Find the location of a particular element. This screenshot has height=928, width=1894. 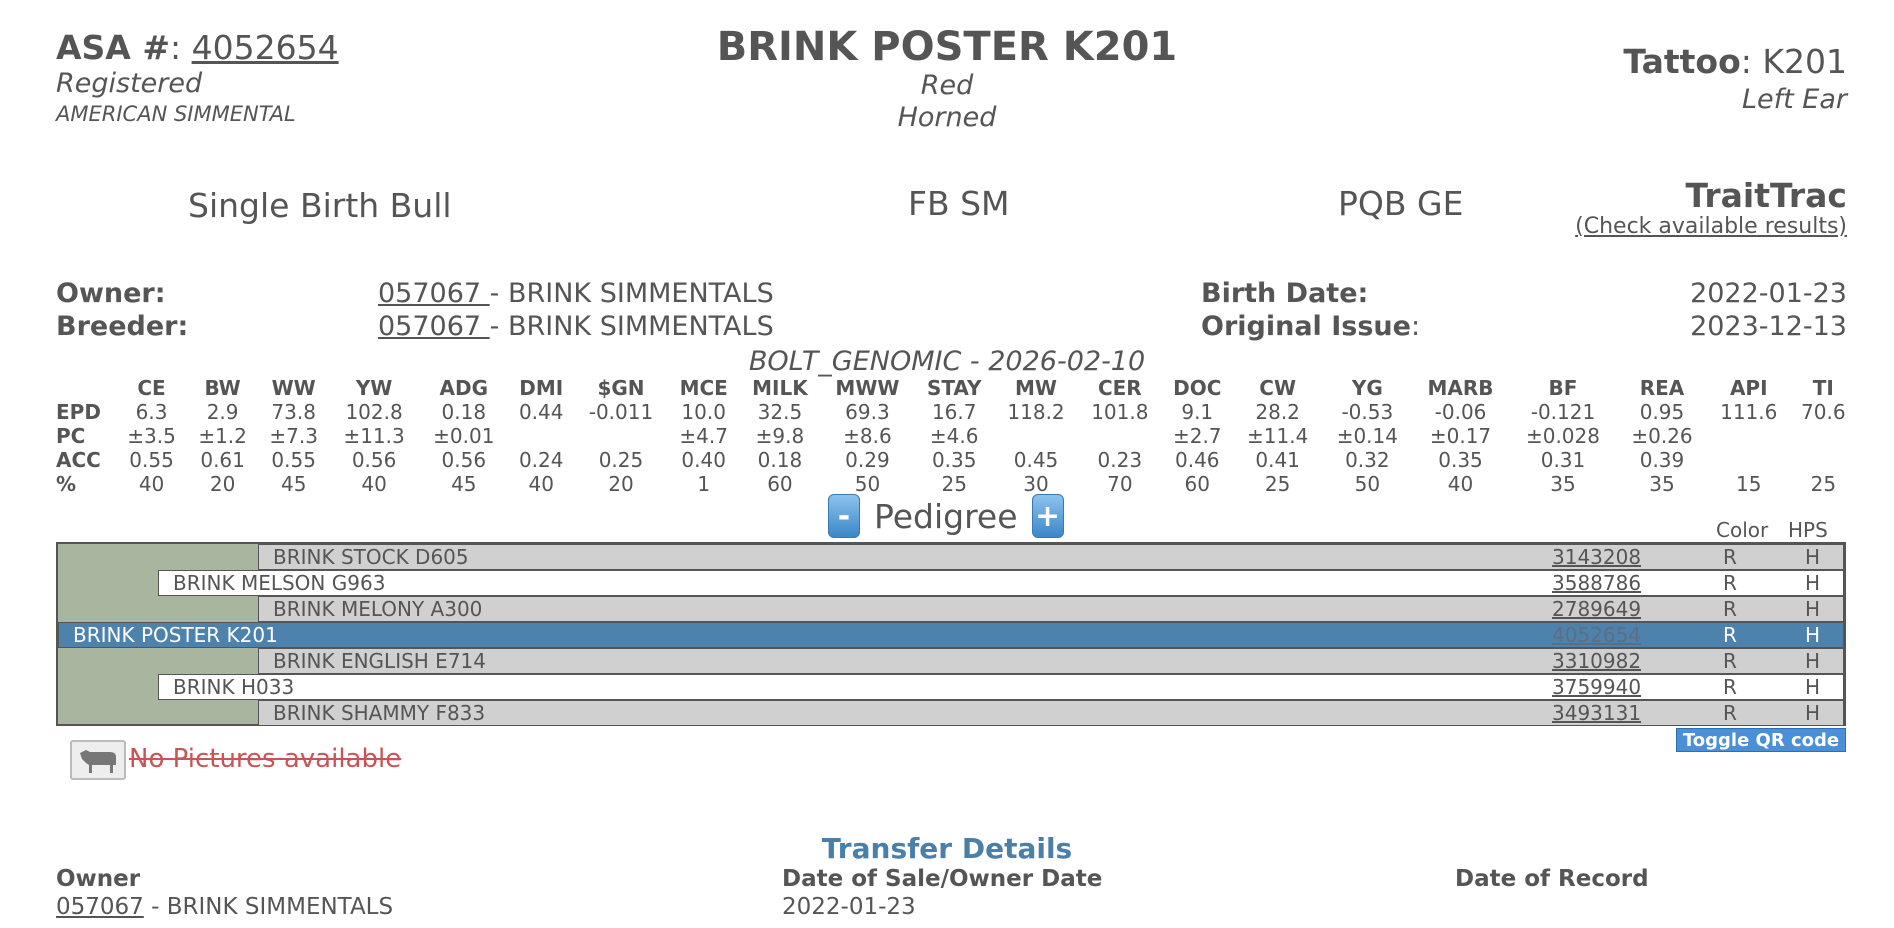

registration-status: Registered is located at coordinates (129, 83).